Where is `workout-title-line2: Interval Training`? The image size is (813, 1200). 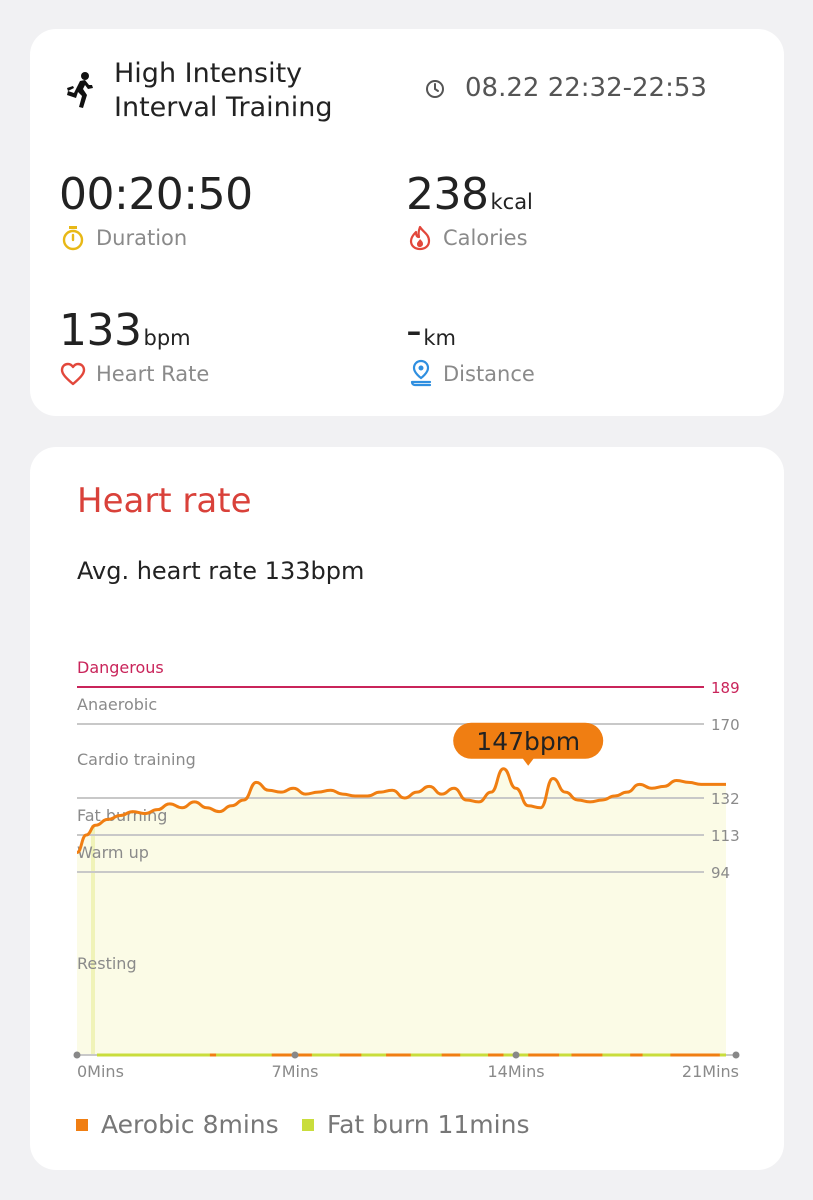
workout-title-line2: Interval Training is located at coordinates (223, 107).